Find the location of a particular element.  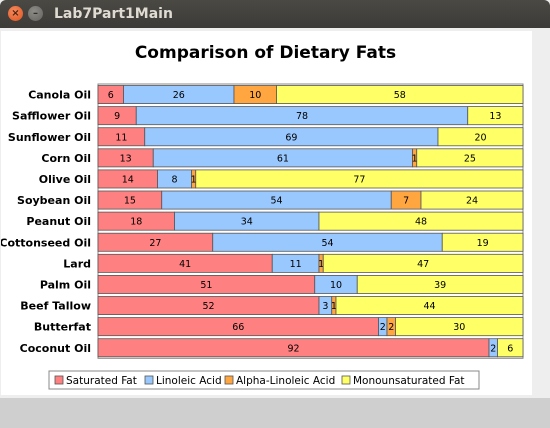

category-label: Butterfat is located at coordinates (62, 327).